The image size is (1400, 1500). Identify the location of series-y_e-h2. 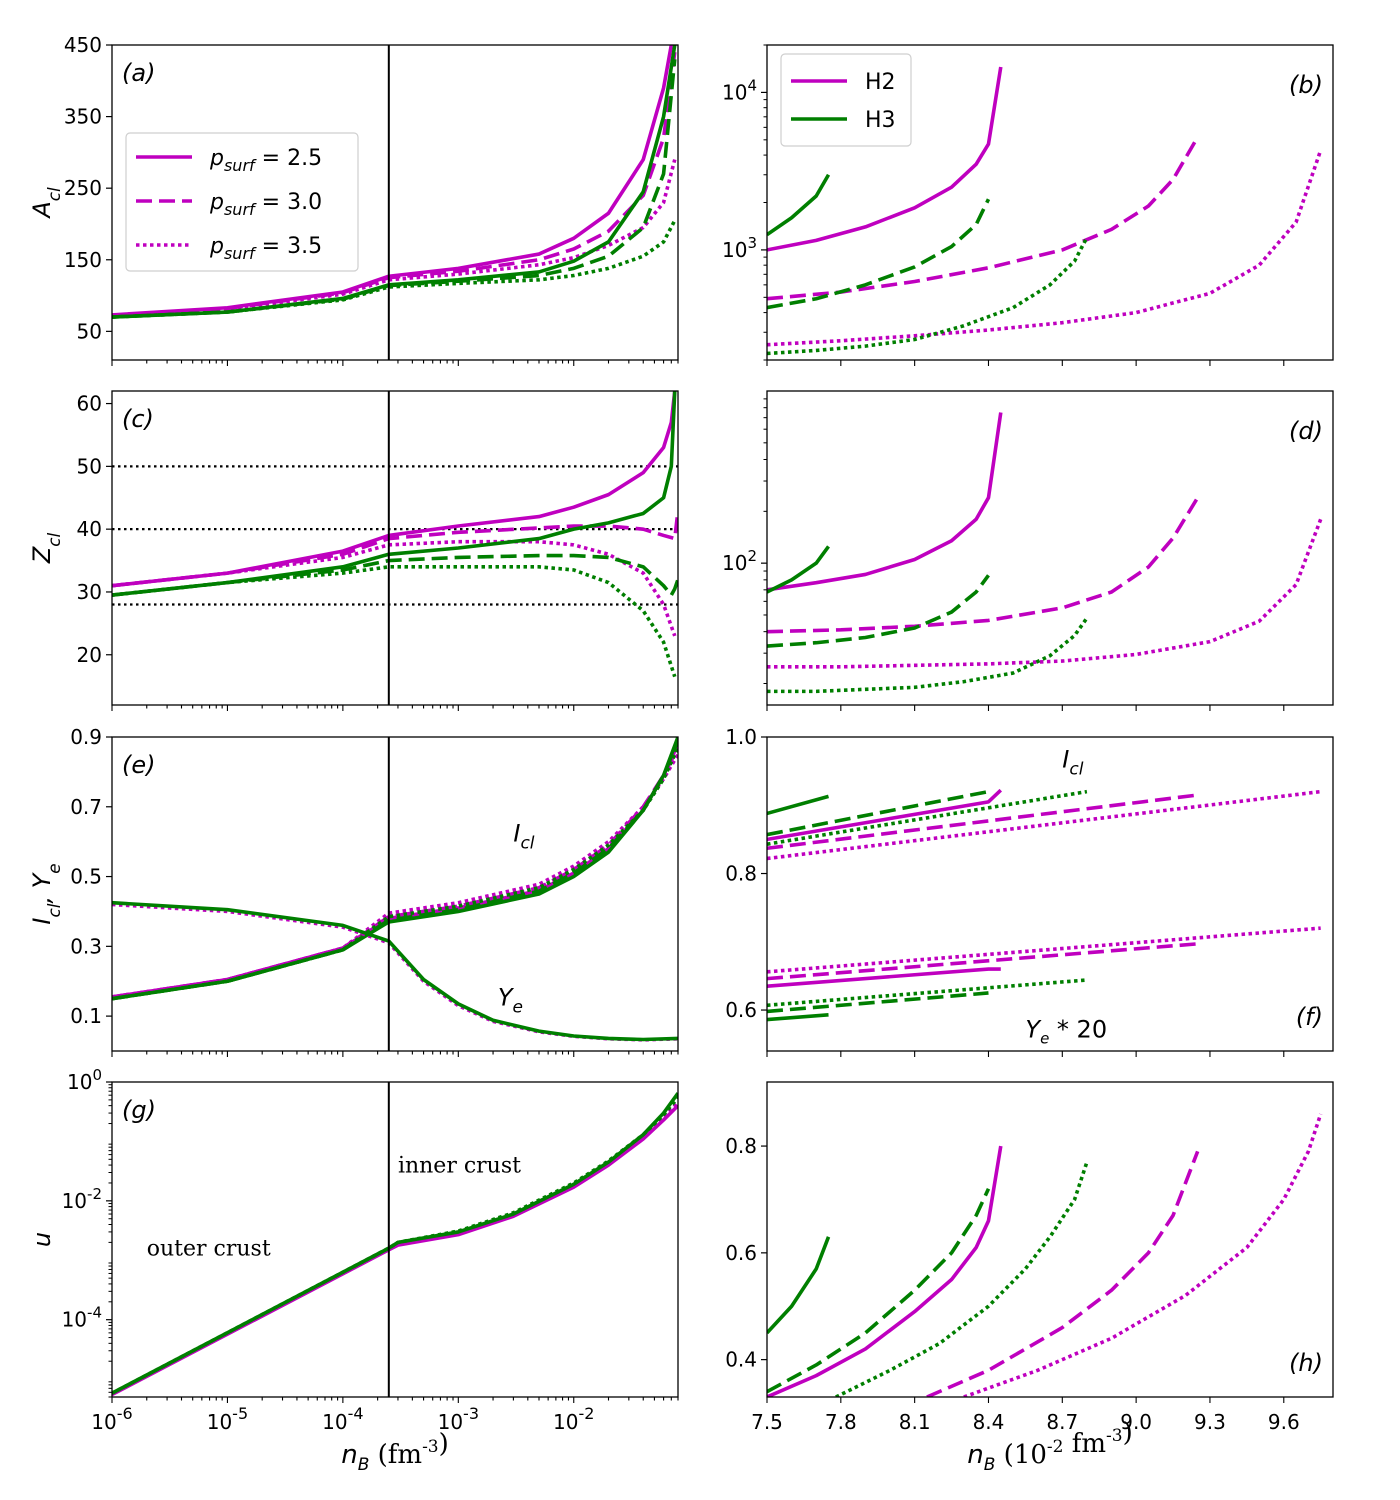
(395, 972).